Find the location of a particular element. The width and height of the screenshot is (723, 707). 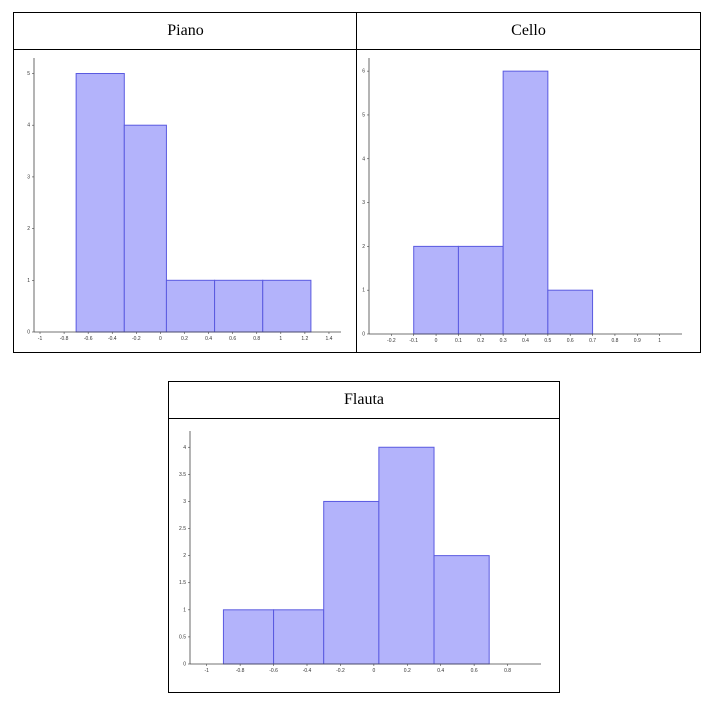

x-tick-label: 0.5 is located at coordinates (547, 341).